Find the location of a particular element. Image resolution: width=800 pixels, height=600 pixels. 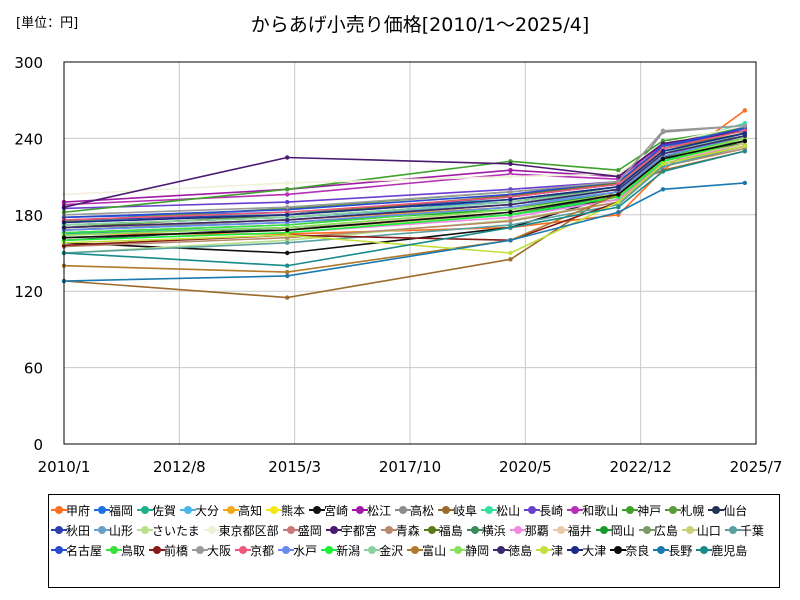

legend-item: 那覇 is located at coordinates (529, 530).